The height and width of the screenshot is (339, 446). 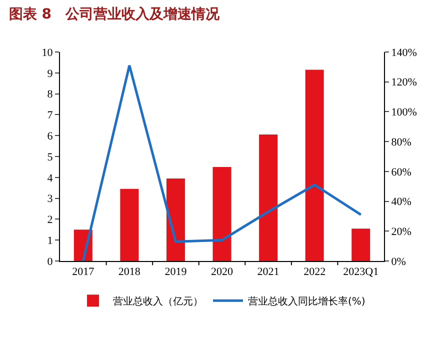 What do you see at coordinates (315, 272) in the screenshot?
I see `x-tick-label: 2022` at bounding box center [315, 272].